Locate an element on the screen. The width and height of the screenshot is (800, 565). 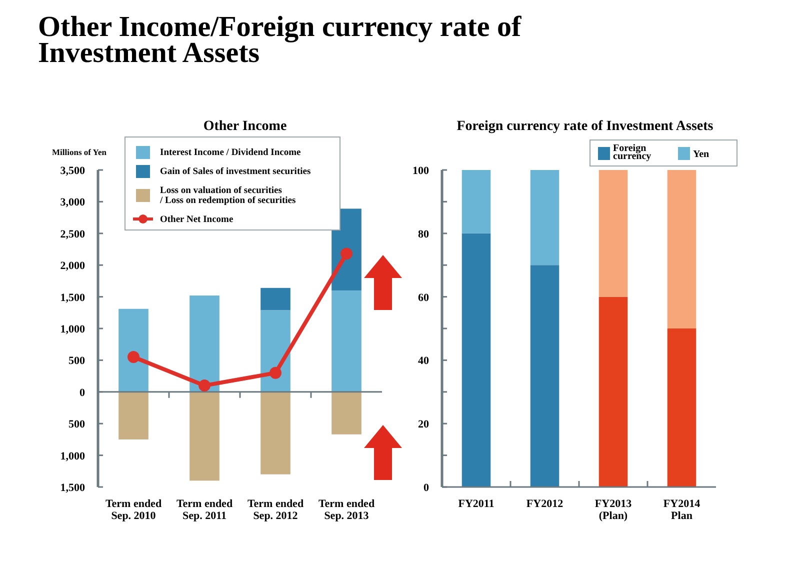
legend-label: Yen is located at coordinates (701, 154).